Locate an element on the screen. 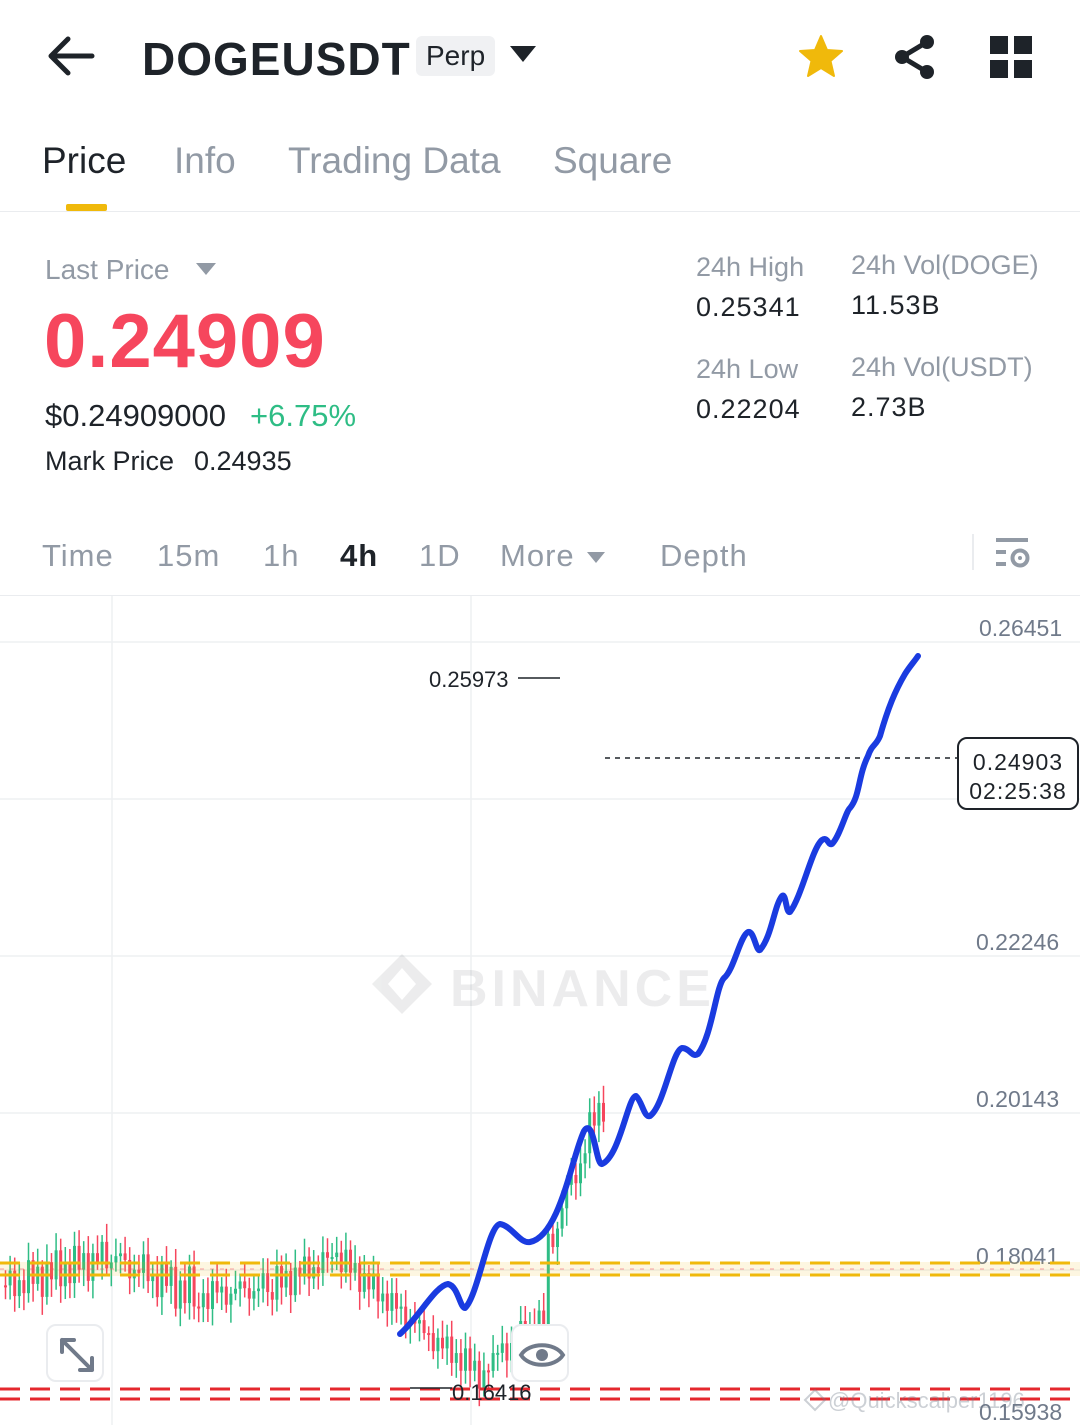 The height and width of the screenshot is (1425, 1080). bottom-lines is located at coordinates (540, 1394).